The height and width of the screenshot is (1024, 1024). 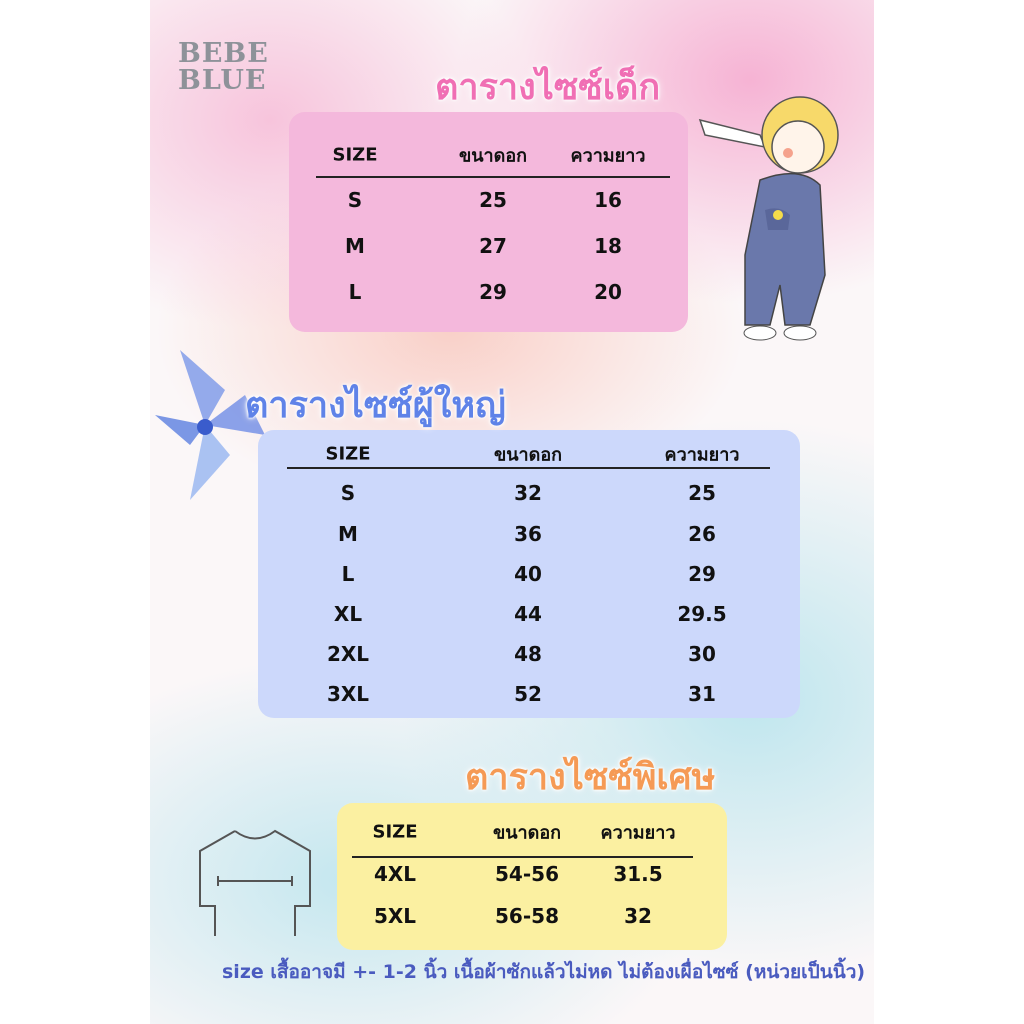 What do you see at coordinates (638, 833) in the screenshot?
I see `special-header-2: ความยาว` at bounding box center [638, 833].